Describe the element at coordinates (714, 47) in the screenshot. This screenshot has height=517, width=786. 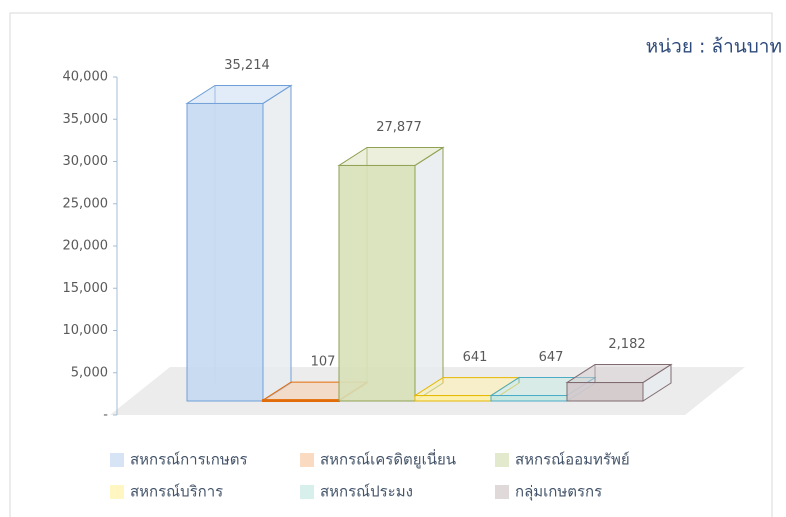
I see `unit-annotation: หน่วย : ล้านบาท` at that location.